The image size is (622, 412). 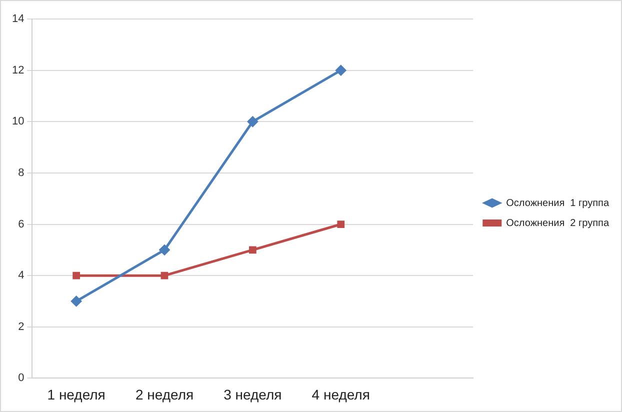 I want to click on y-tick-label: 10, so click(x=18, y=122).